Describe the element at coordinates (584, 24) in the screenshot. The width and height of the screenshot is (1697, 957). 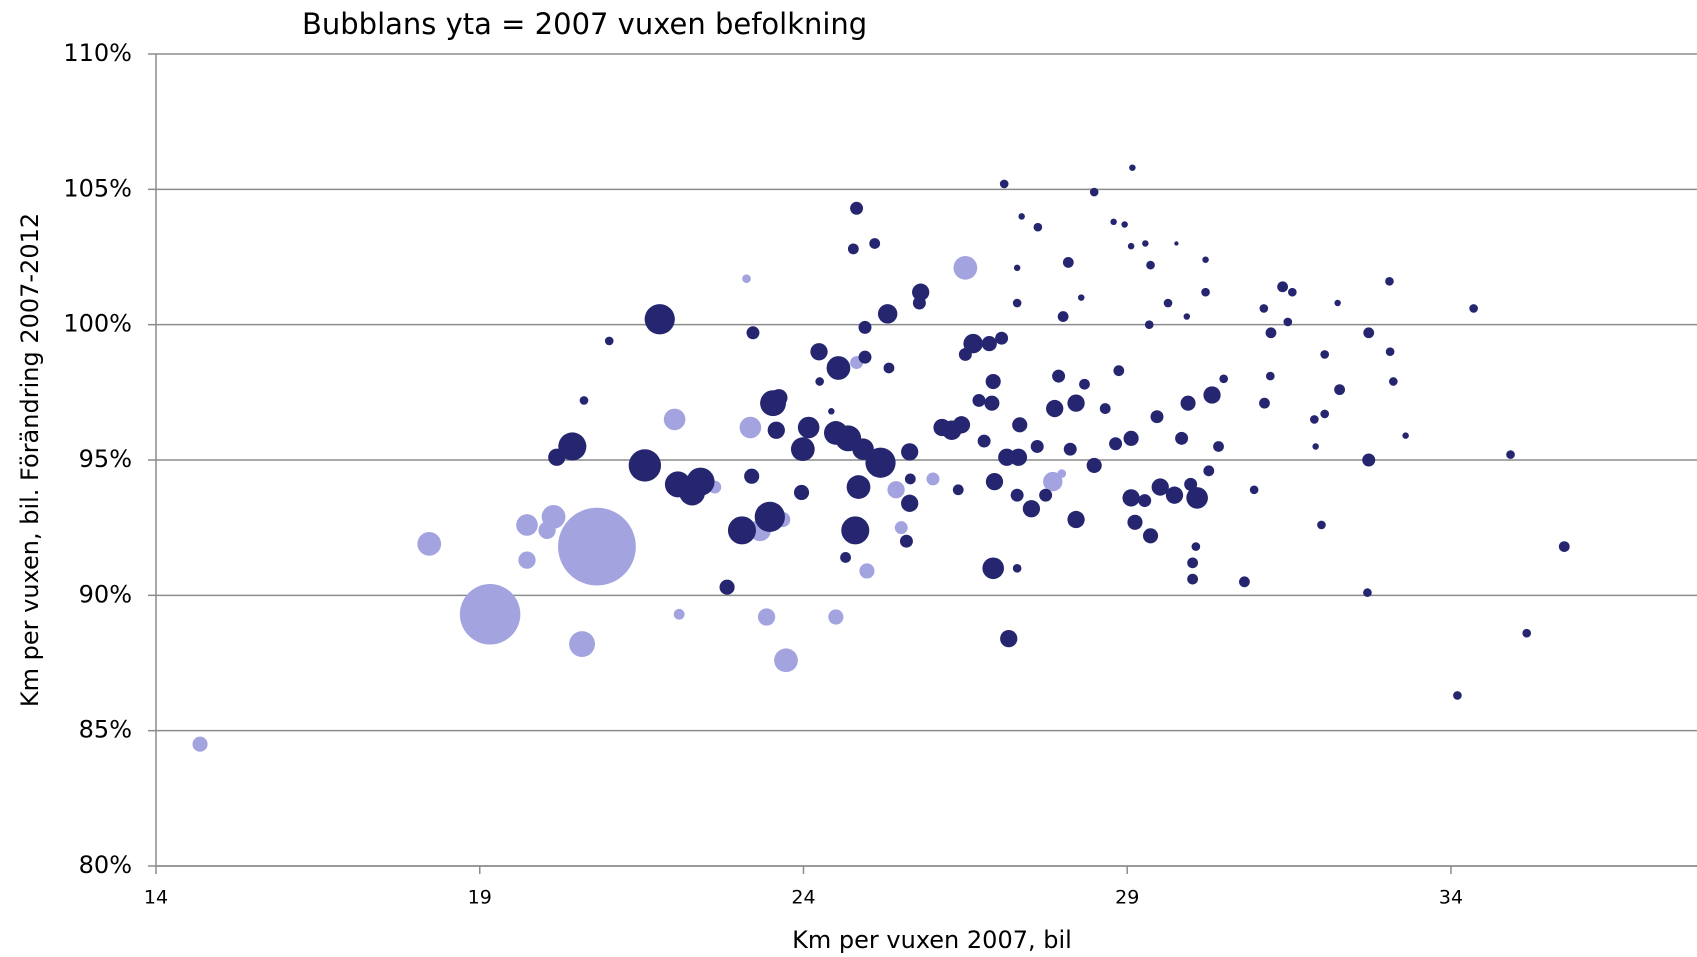
I see `chart-title: Bubblans yta = 2007 vuxen befolkning` at that location.